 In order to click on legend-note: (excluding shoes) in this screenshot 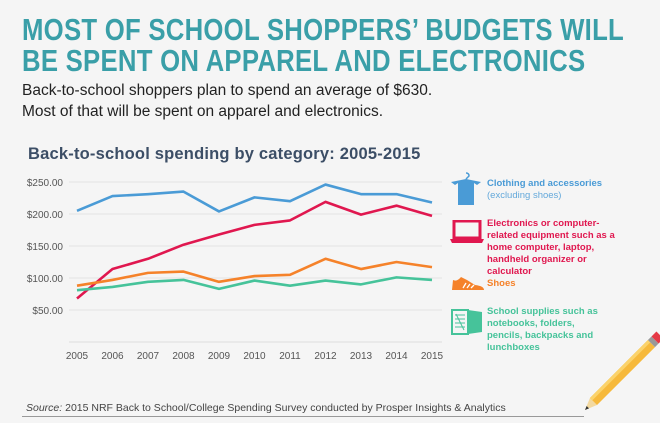, I will do `click(524, 195)`.